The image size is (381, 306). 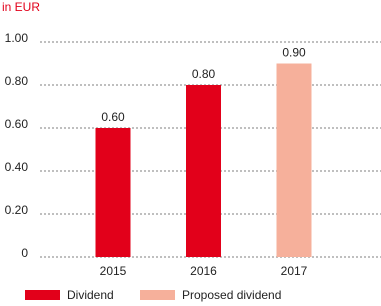 What do you see at coordinates (294, 271) in the screenshot?
I see `x-tick-label: 2017` at bounding box center [294, 271].